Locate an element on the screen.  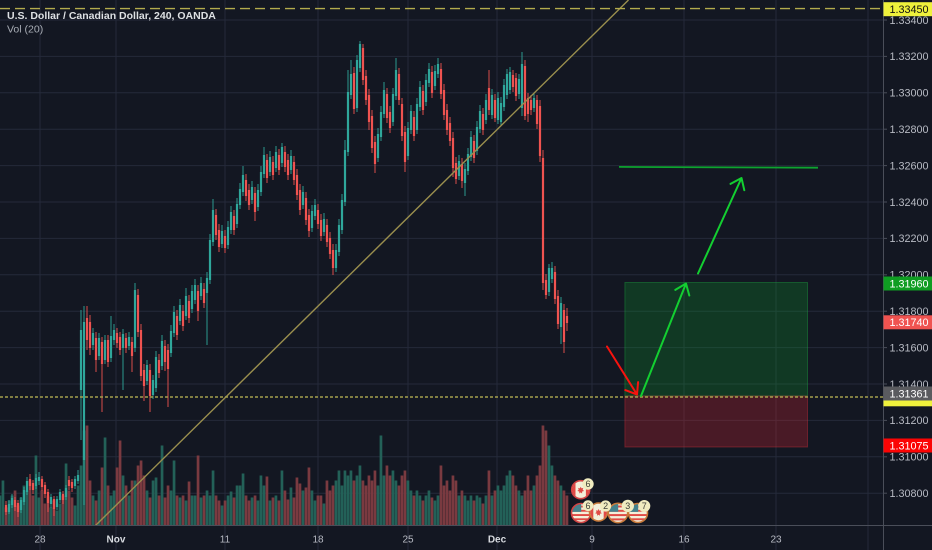
svg-text: 3 is located at coordinates (627, 506).